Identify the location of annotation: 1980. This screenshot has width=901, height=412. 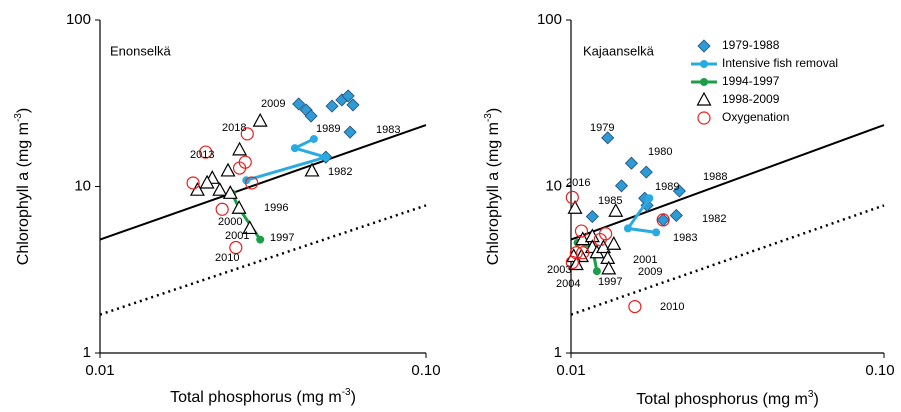
(660, 152).